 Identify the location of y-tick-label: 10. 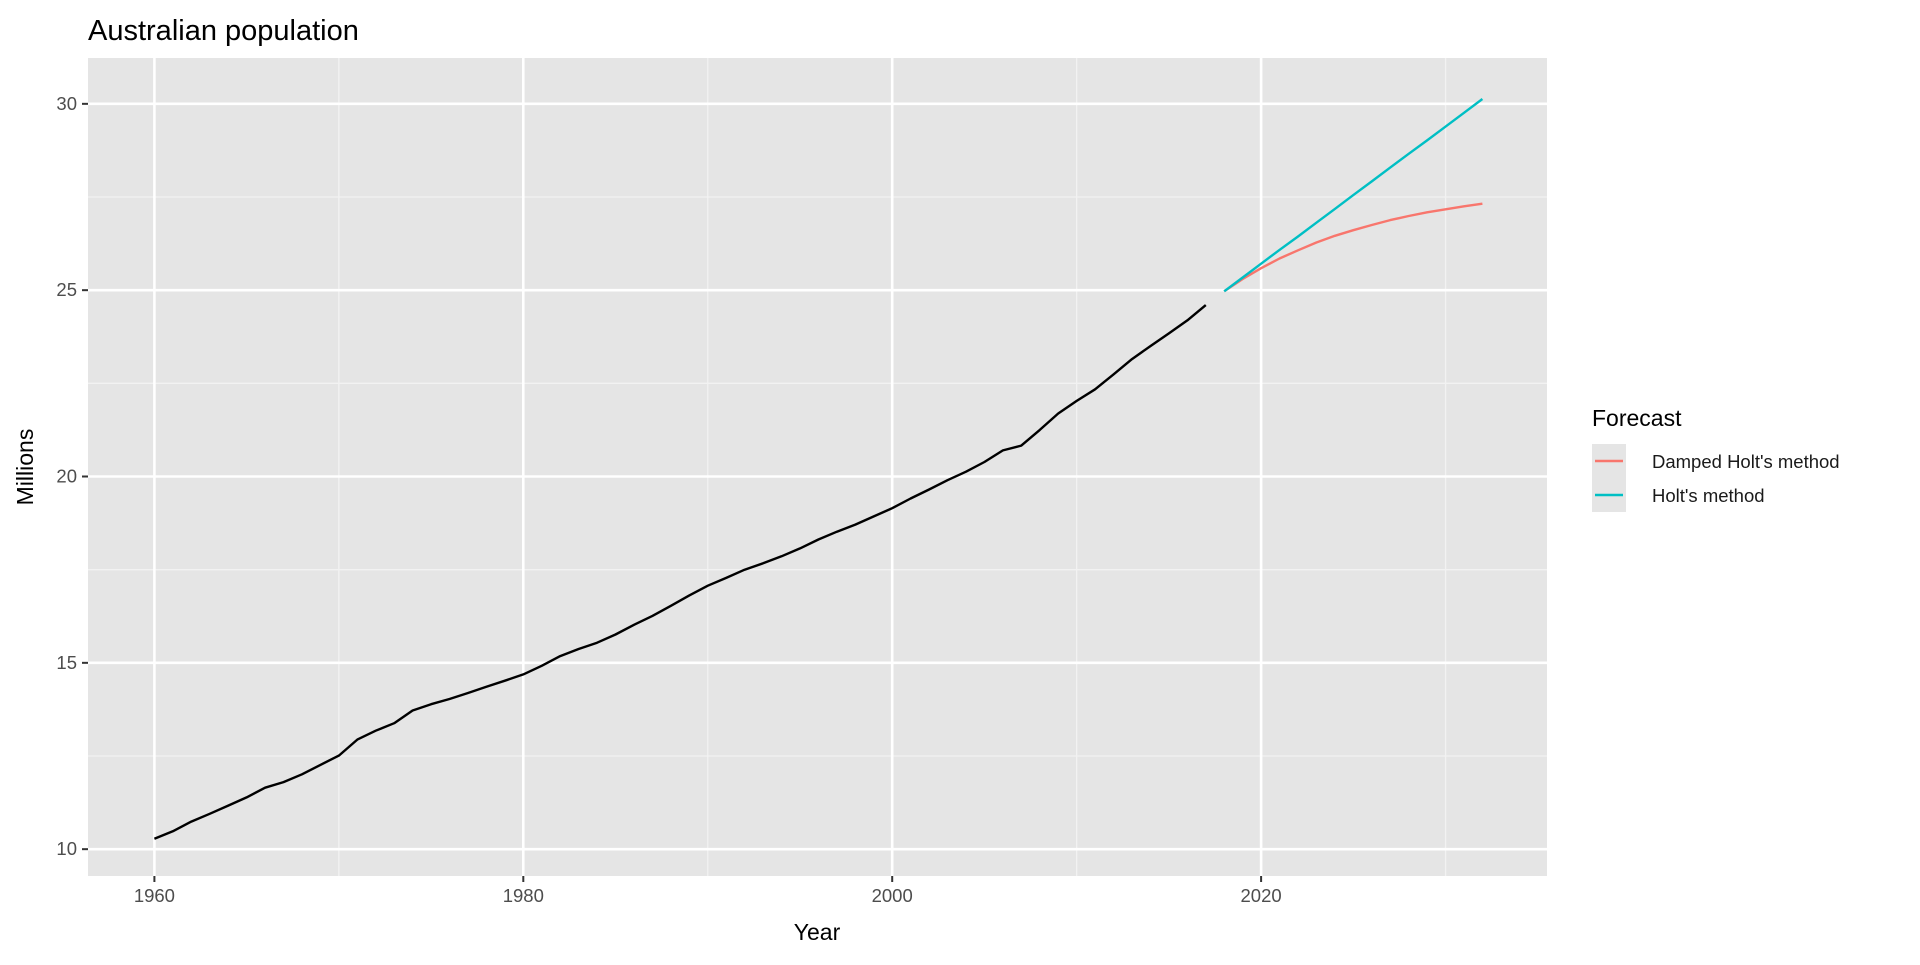
(66, 848).